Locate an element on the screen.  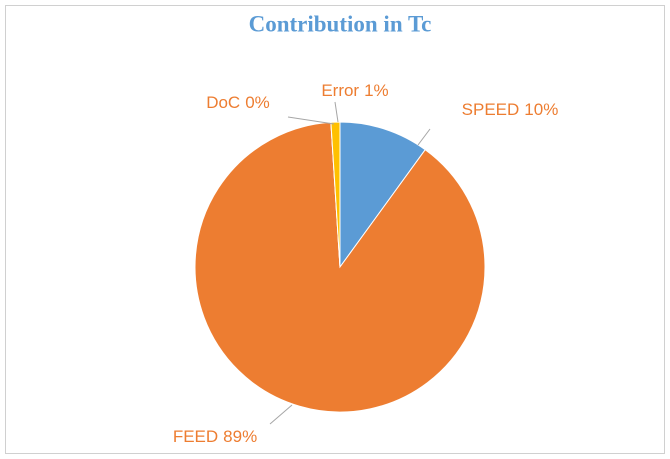
category-name: Error is located at coordinates (340, 90).